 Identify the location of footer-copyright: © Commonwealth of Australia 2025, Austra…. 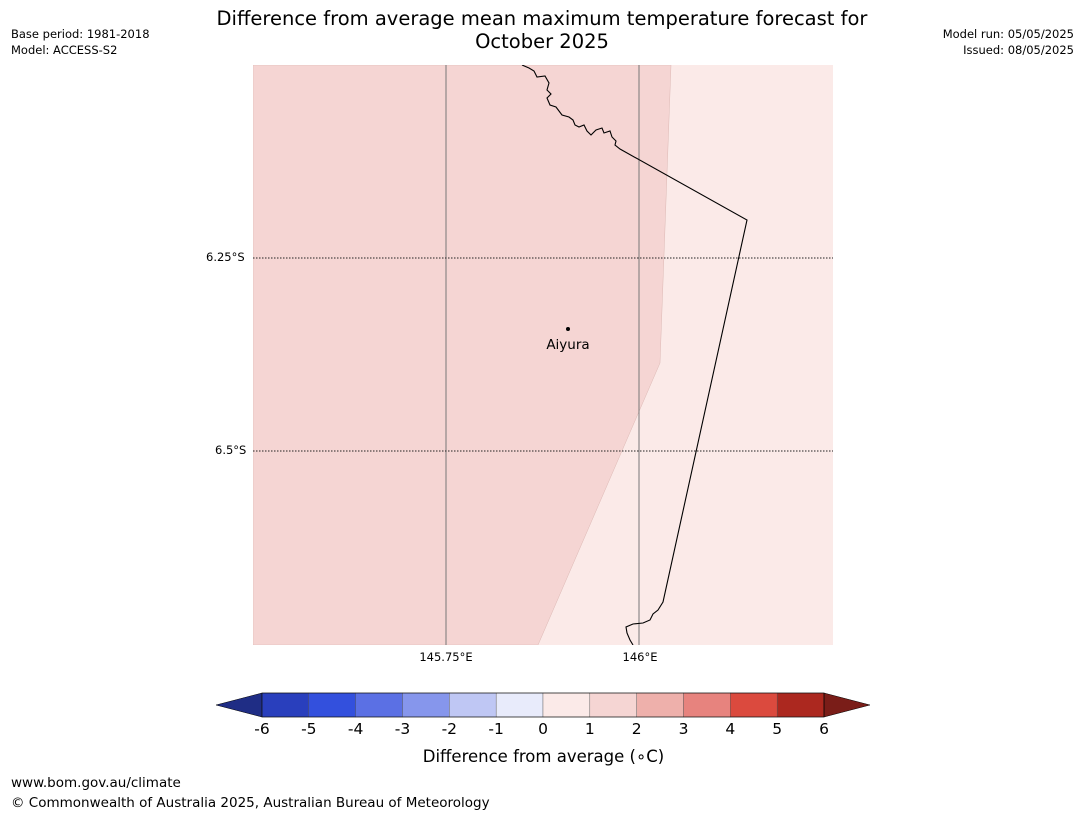
(250, 803).